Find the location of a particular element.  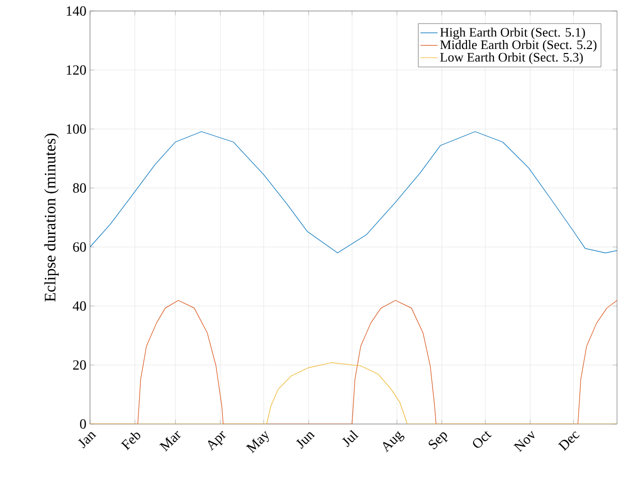

legend-label: Middle Earth Orbit (Sect. 5.2) is located at coordinates (518, 46).